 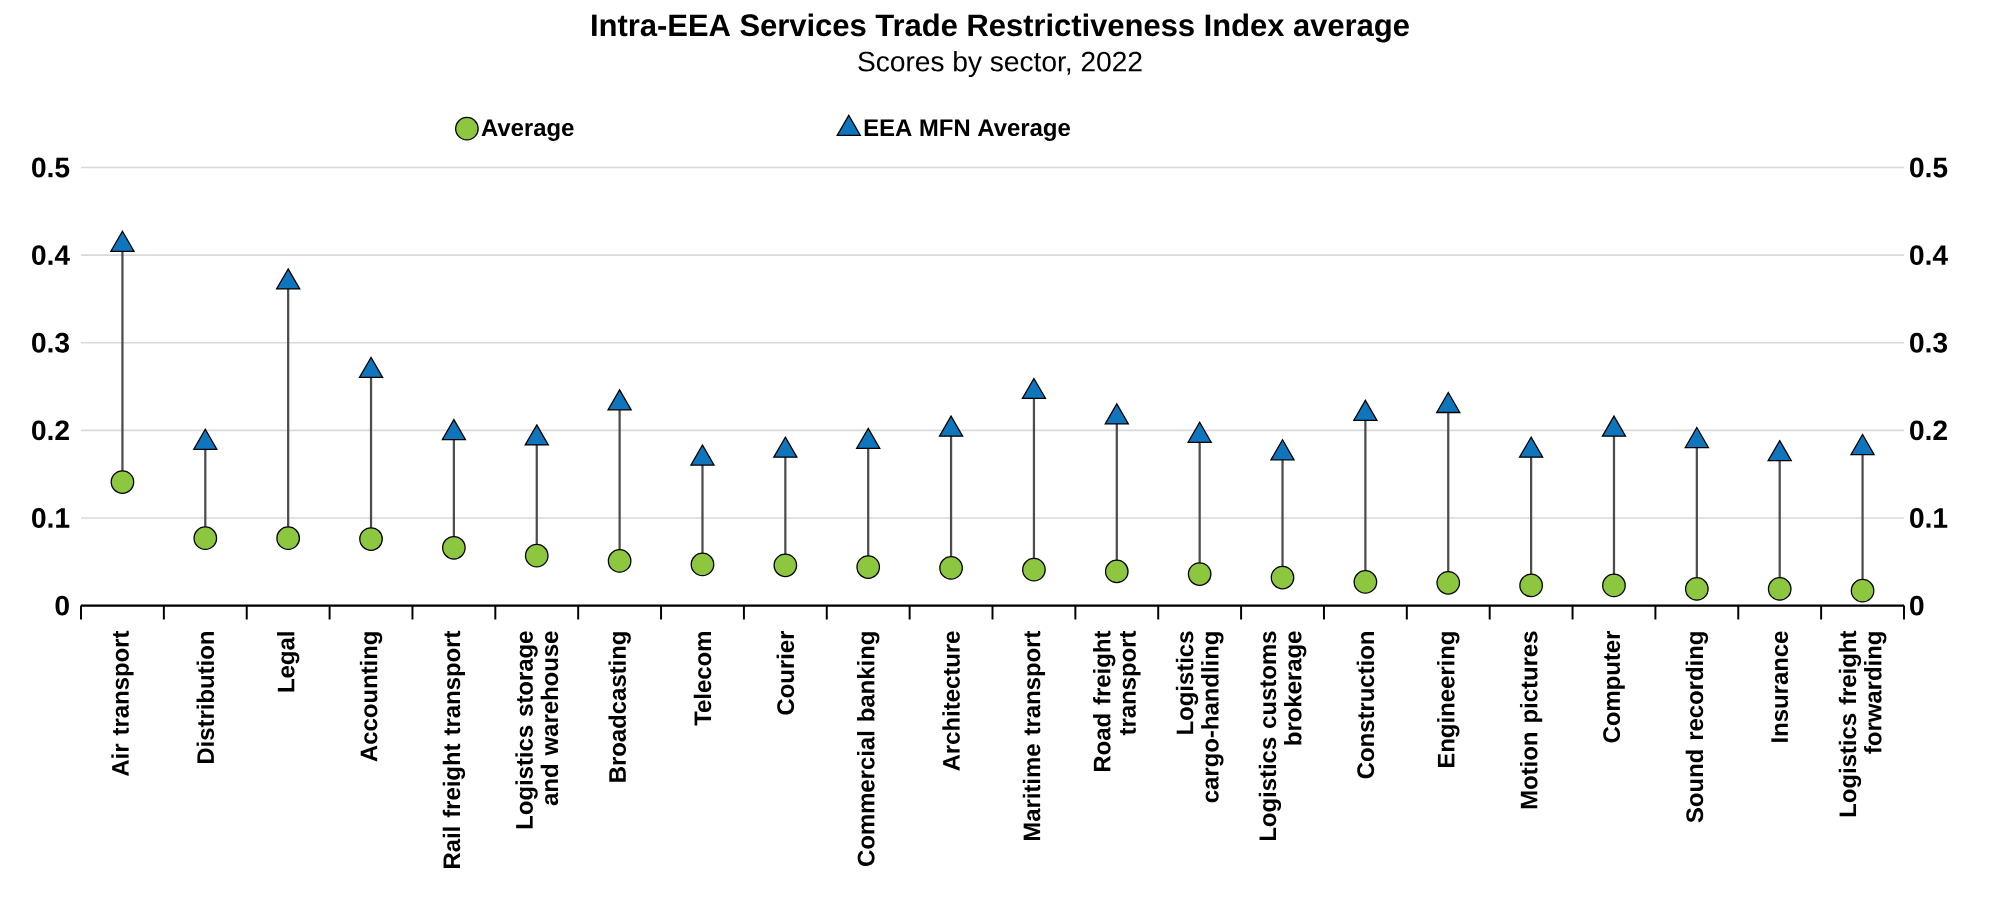 I want to click on x-tick-label: Broadcasting, so click(x=619, y=707).